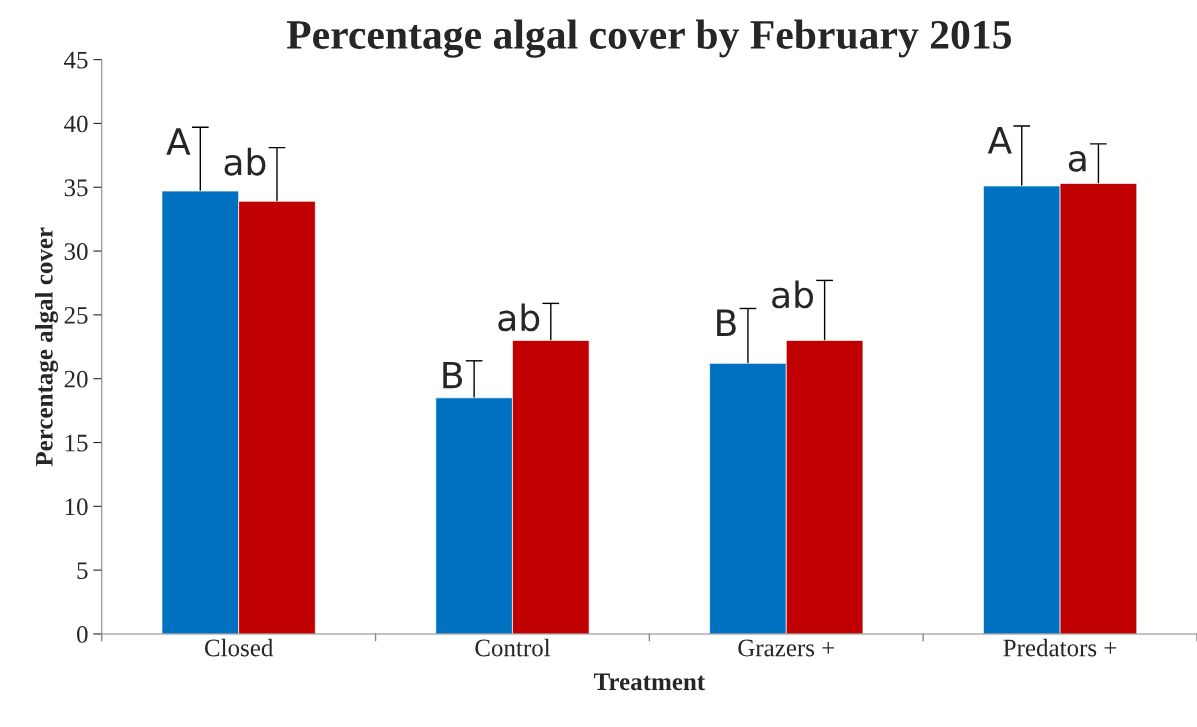  What do you see at coordinates (649, 682) in the screenshot?
I see `x-axis-title: Treatment` at bounding box center [649, 682].